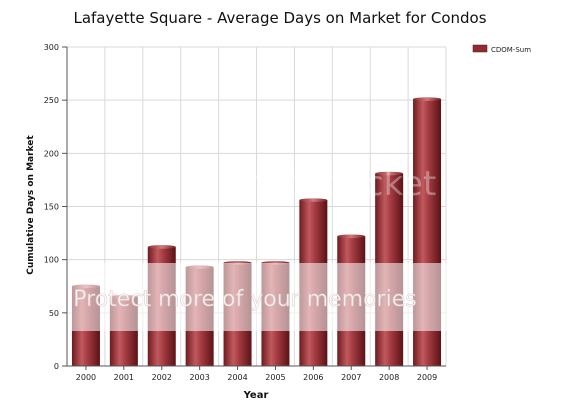 Image resolution: width=561 pixels, height=409 pixels. I want to click on y-tick-label: 0, so click(56, 366).